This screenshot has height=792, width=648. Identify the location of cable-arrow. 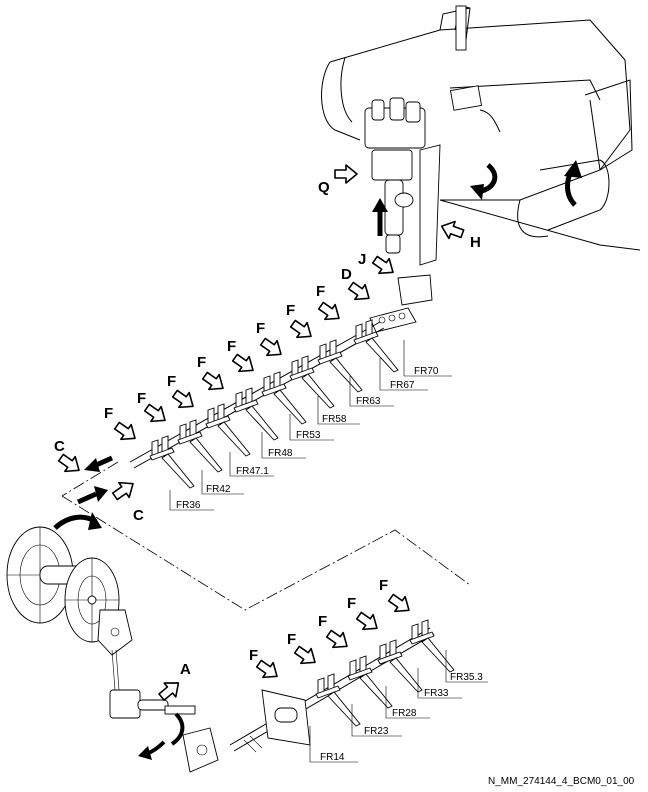
(87, 498).